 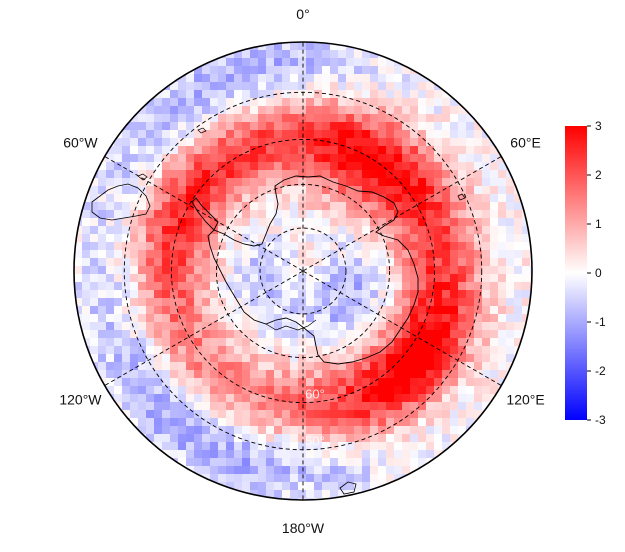 I want to click on ice-shelf-ross, so click(x=291, y=325).